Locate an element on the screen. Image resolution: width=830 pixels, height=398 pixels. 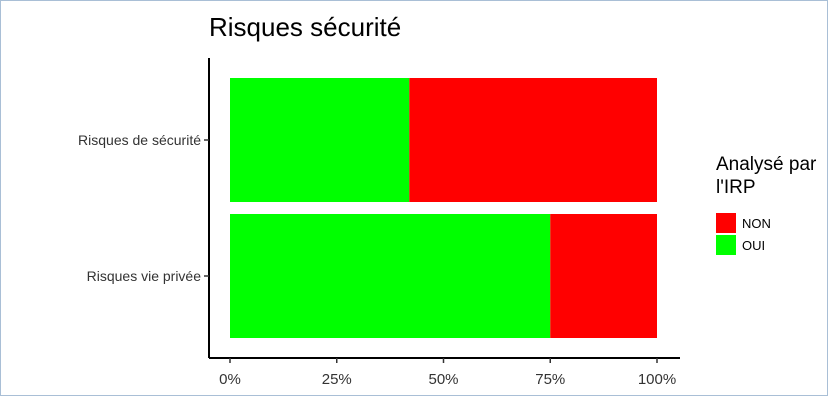
legend: Analysé par l'IRP NON OUI is located at coordinates (771, 204).